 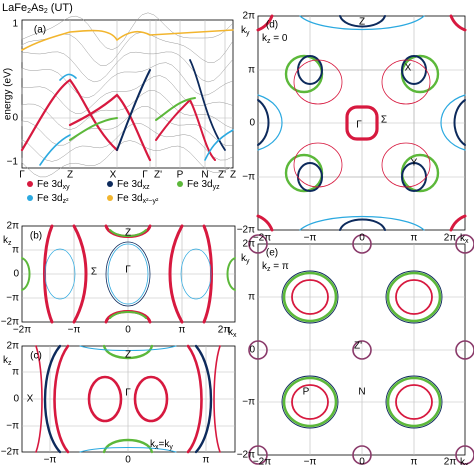 What do you see at coordinates (165, 444) in the screenshot?
I see `x-axis-label-part: =k` at bounding box center [165, 444].